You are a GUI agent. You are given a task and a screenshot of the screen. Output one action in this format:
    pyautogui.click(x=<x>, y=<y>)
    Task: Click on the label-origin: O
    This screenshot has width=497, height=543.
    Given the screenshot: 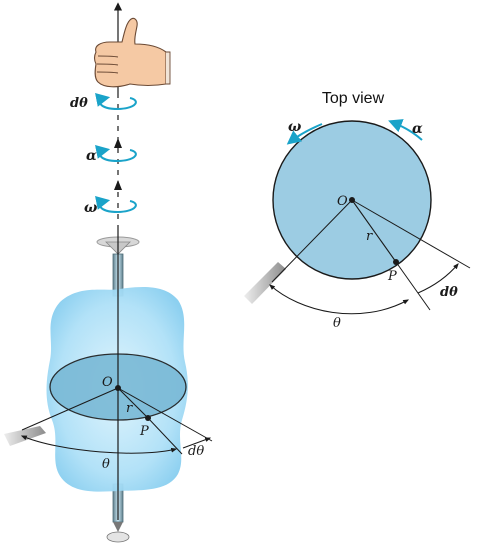 What is the action you would take?
    pyautogui.click(x=107, y=382)
    